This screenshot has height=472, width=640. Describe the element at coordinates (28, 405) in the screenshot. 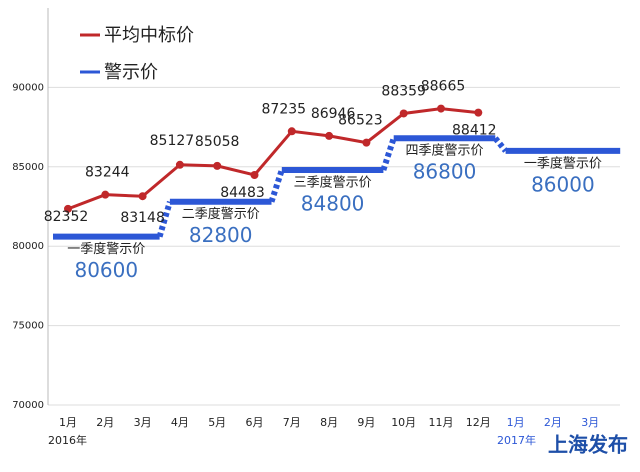

I see `y-tick-label: 70000` at that location.